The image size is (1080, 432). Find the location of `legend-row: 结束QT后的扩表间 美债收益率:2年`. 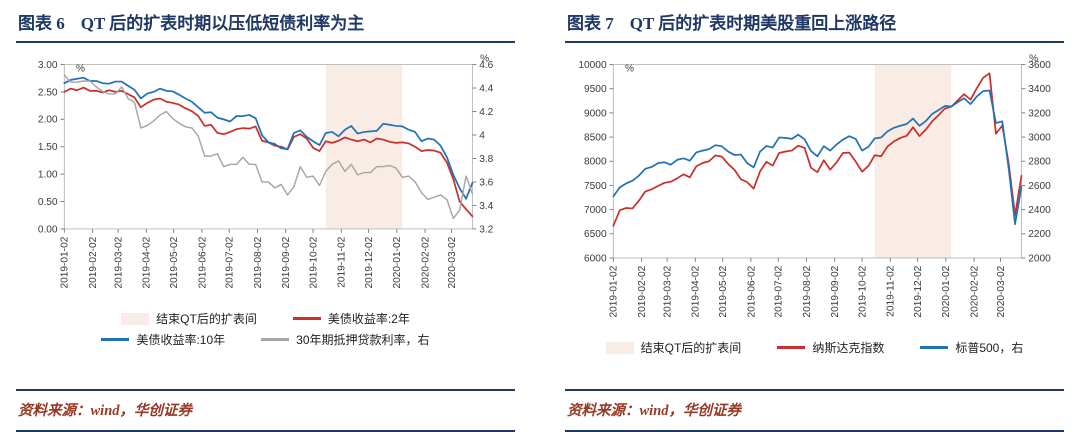

legend-row: 结束QT后的扩表间 美债收益率:2年 is located at coordinates (265, 318).